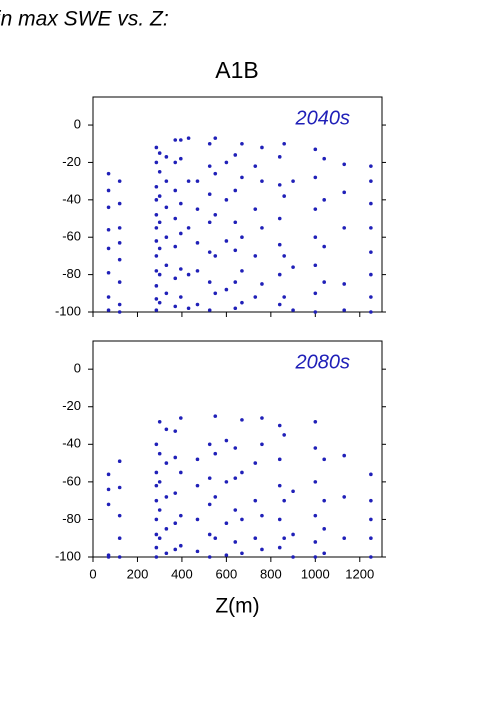  Describe the element at coordinates (71, 273) in the screenshot. I see `y-tick-label: -80` at that location.